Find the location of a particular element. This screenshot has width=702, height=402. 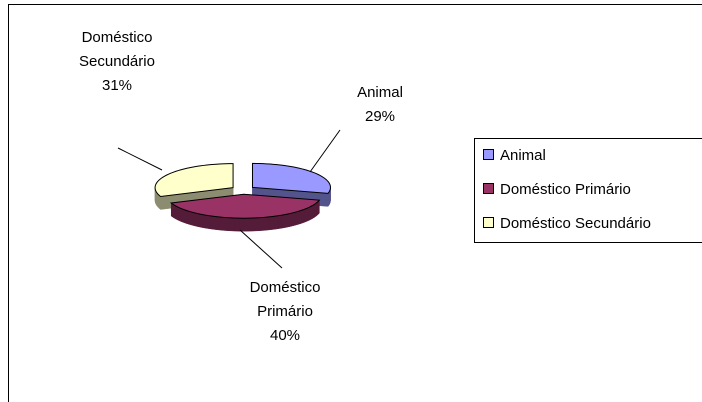

data-label: Doméstico Secundário 31% is located at coordinates (117, 62).